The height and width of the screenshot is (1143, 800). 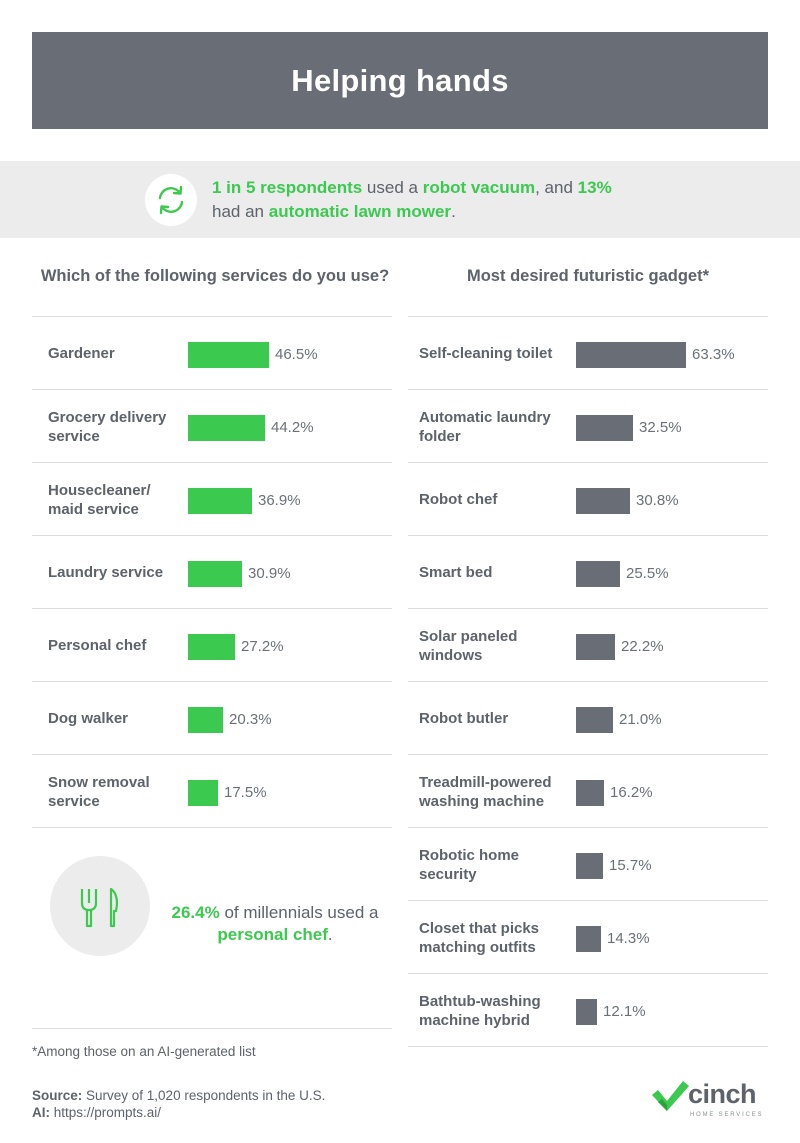 I want to click on cinch-logo: cinch HOME SERVICES, so click(x=710, y=1099).